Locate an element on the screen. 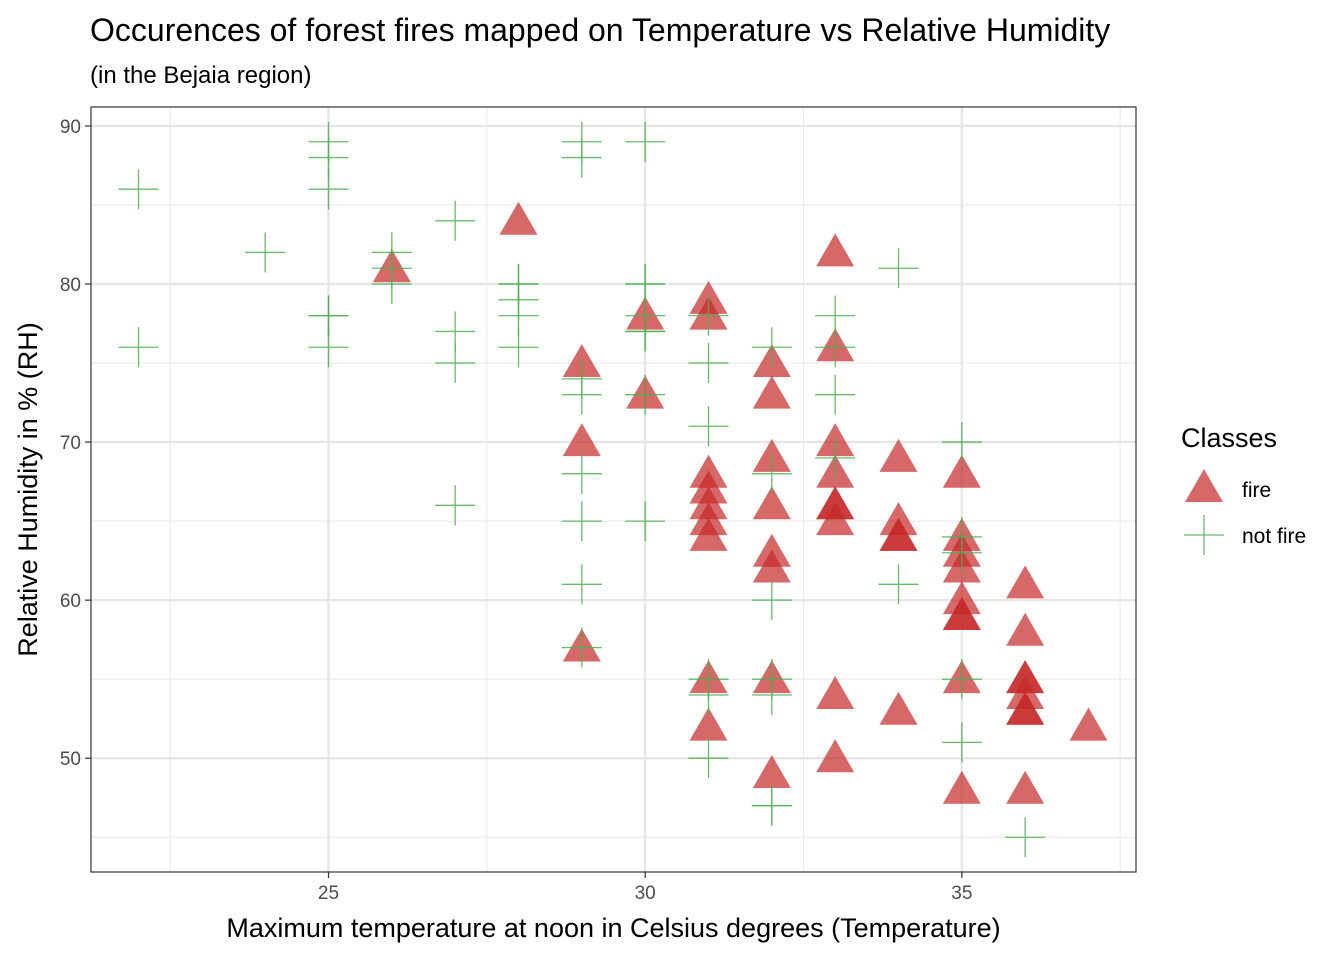 This screenshot has width=1344, height=960. y-tick-label: 90 is located at coordinates (70, 127).